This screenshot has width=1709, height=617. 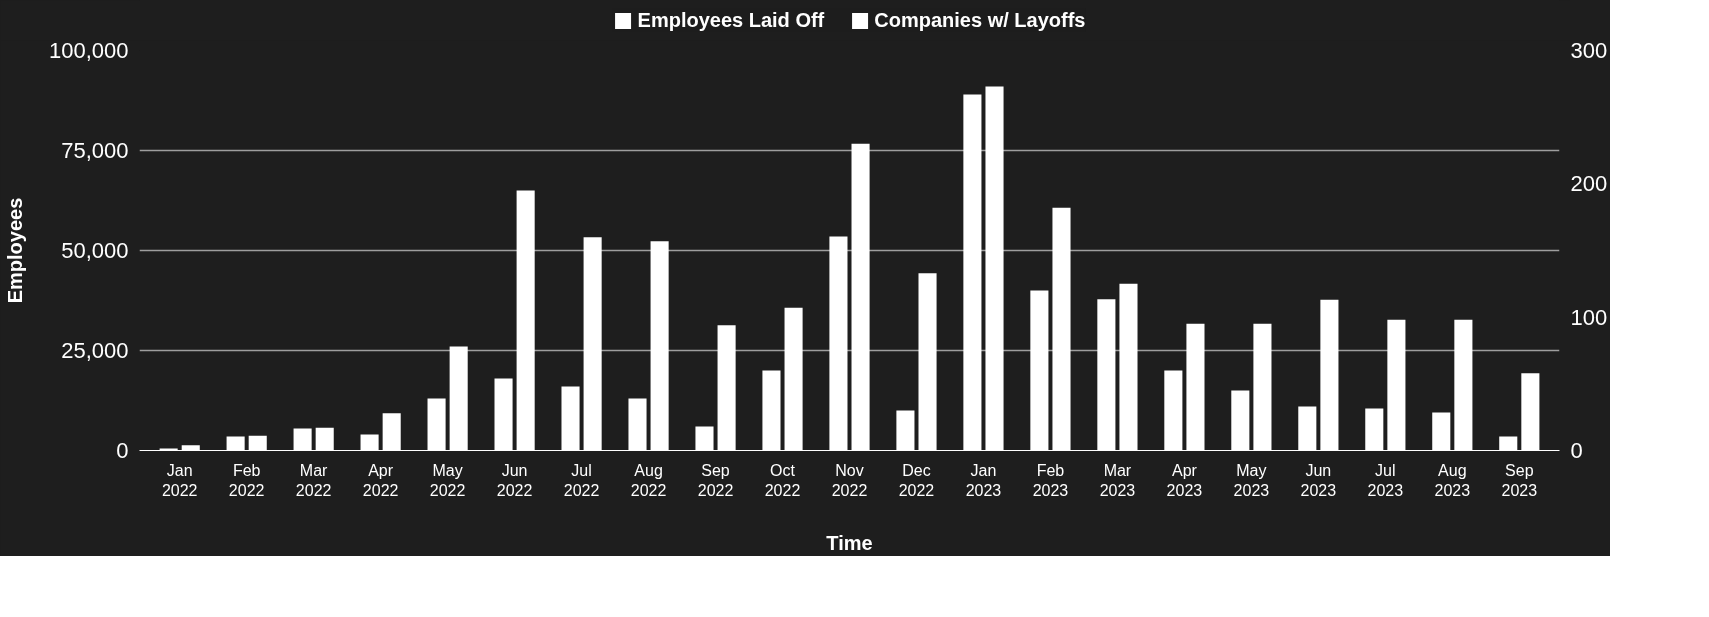 I want to click on x-tick-label: Jul 2022, so click(x=581, y=480).